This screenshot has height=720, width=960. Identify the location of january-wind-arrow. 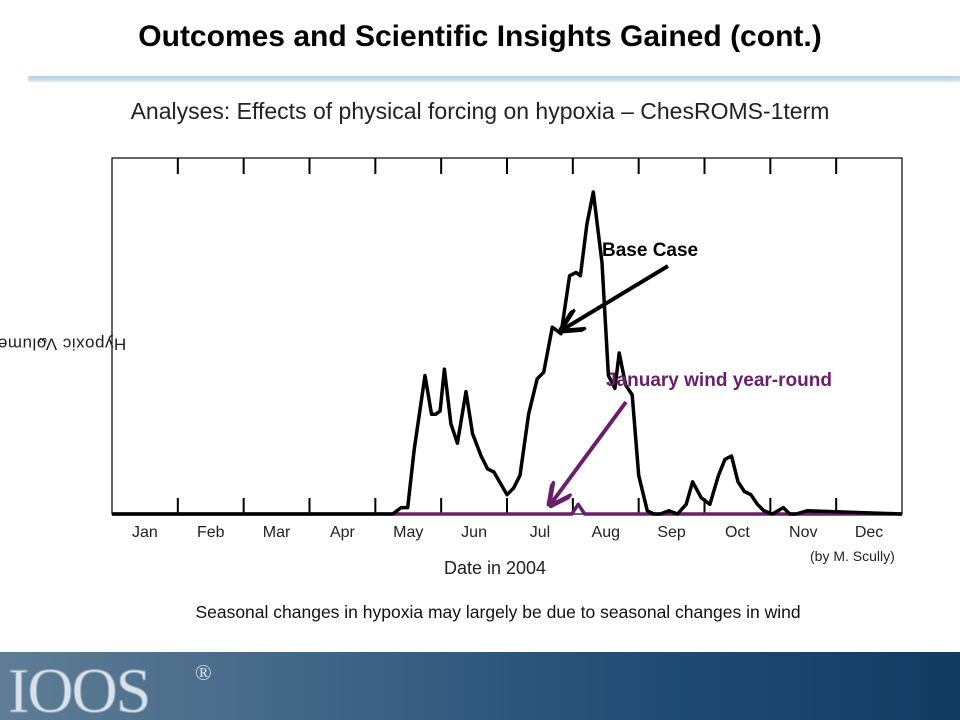
(589, 452).